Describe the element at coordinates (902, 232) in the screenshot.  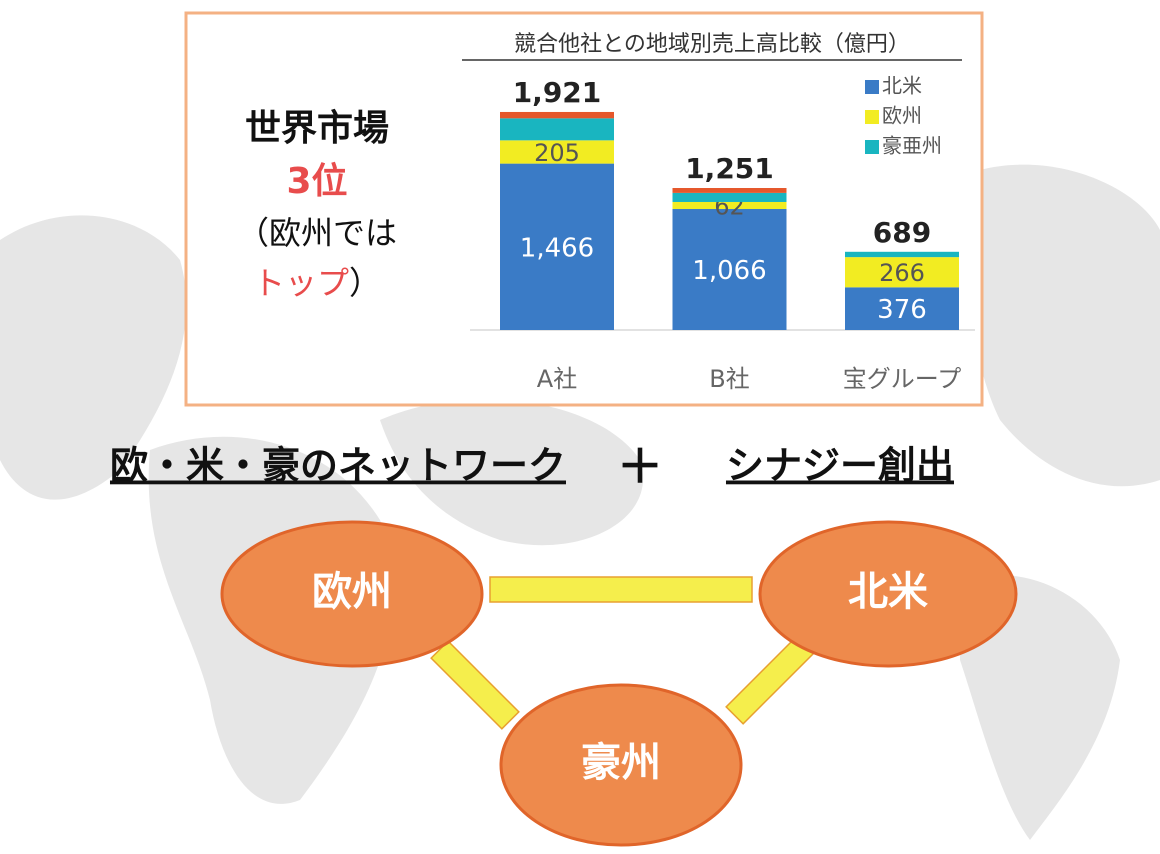
I see `total-label: 689` at that location.